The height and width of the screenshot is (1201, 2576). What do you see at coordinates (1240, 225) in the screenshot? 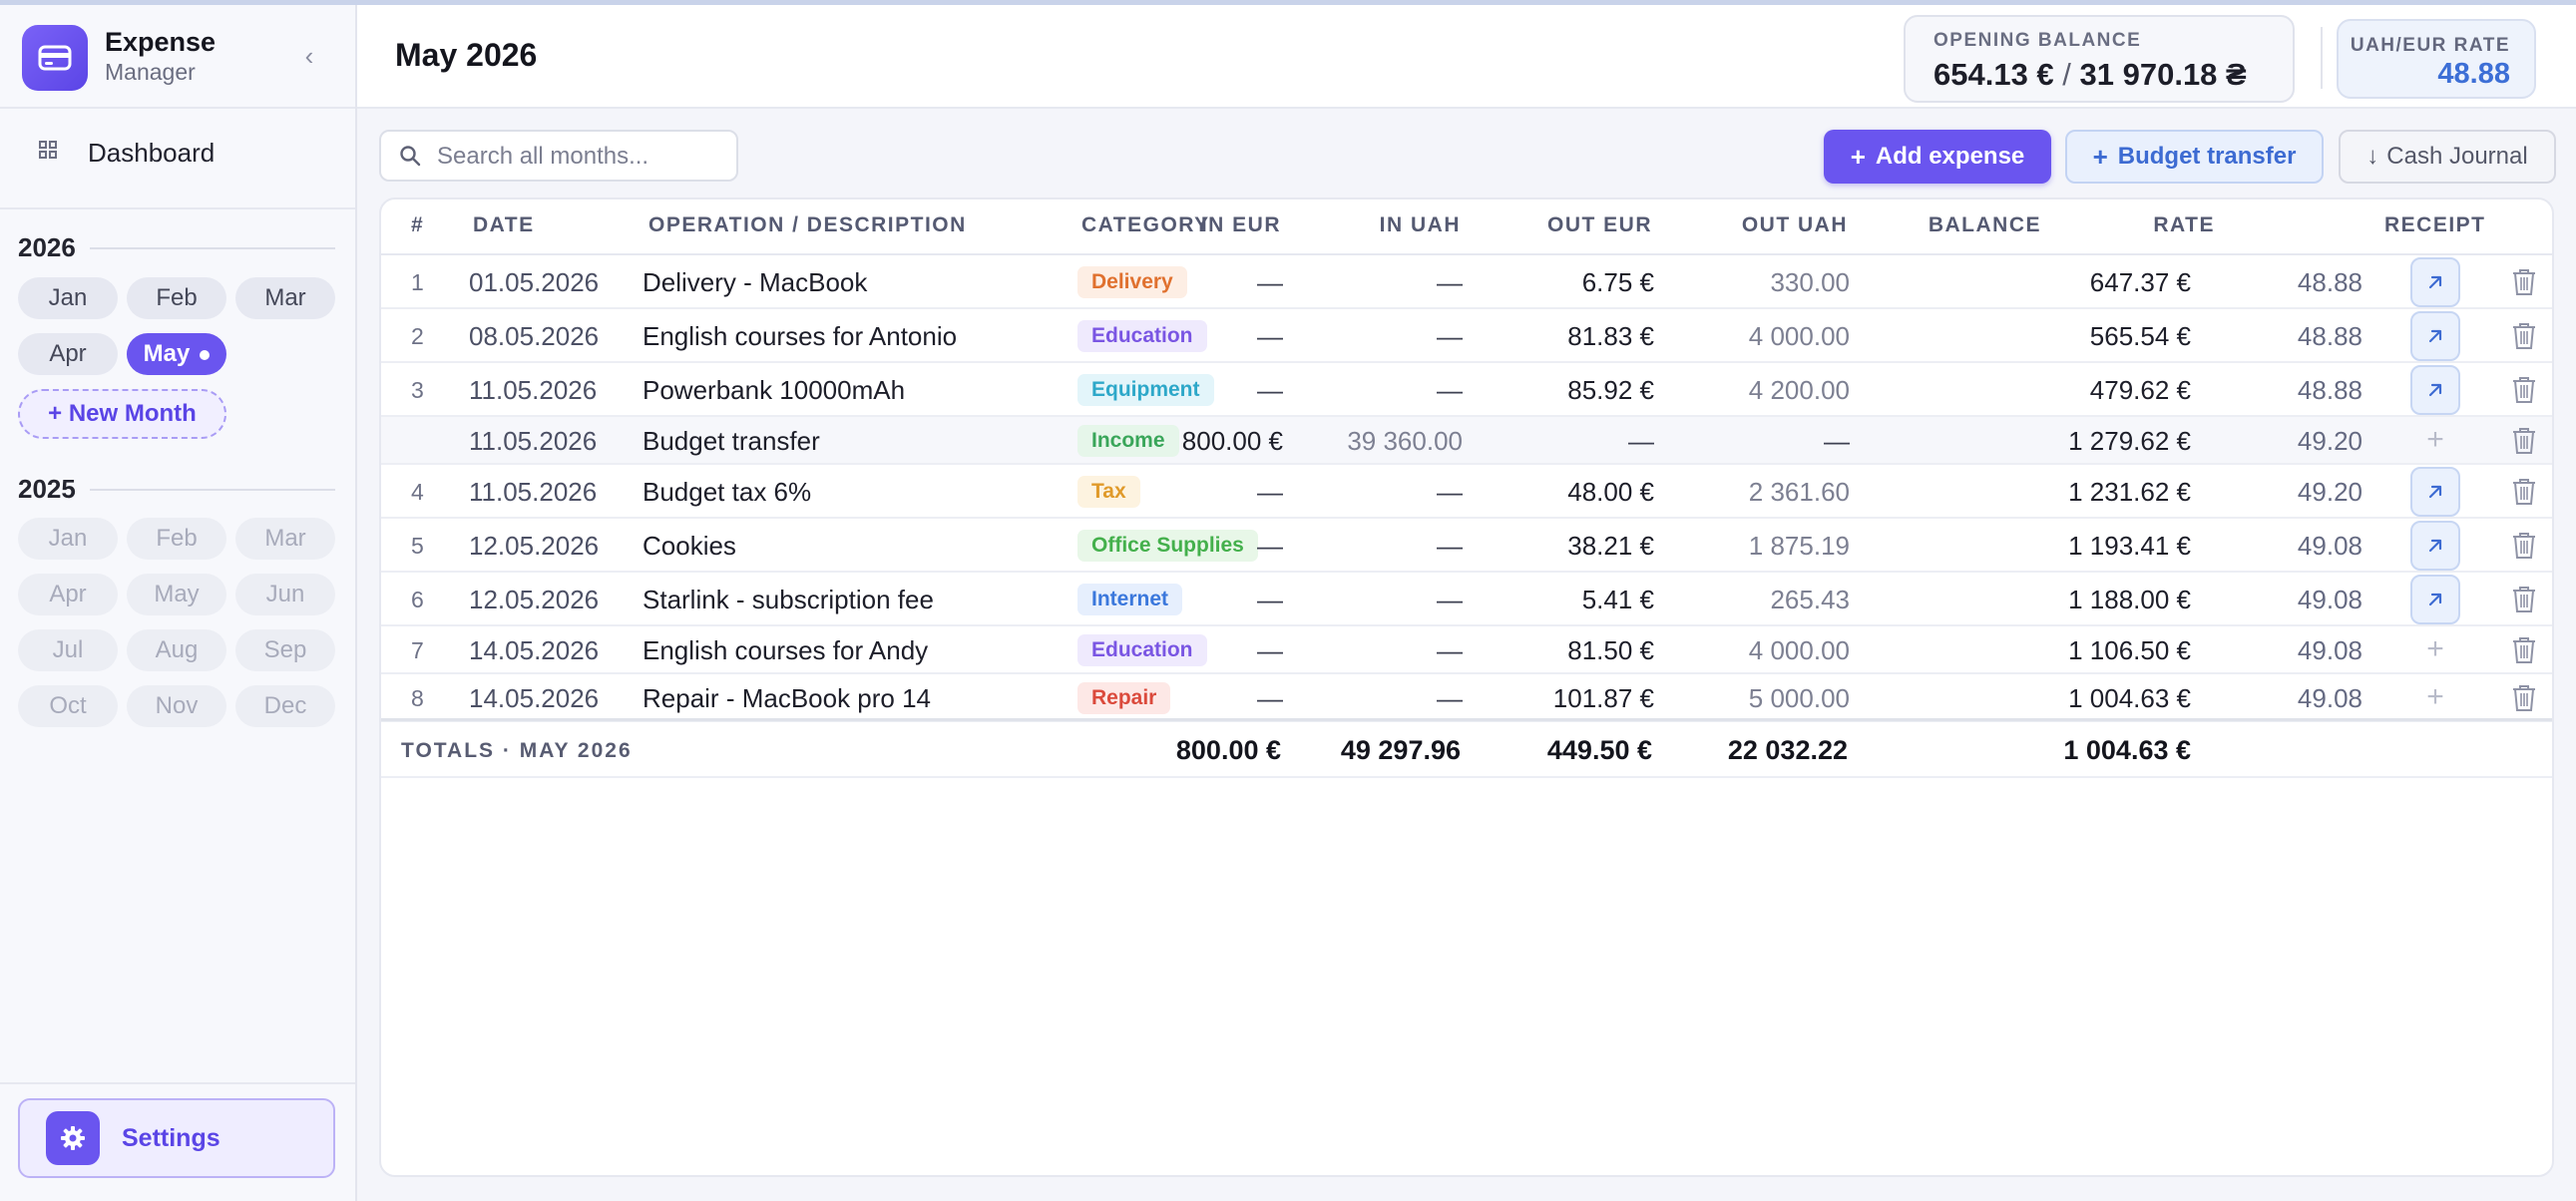
I see `column-header-in-eur: IN EUR` at bounding box center [1240, 225].